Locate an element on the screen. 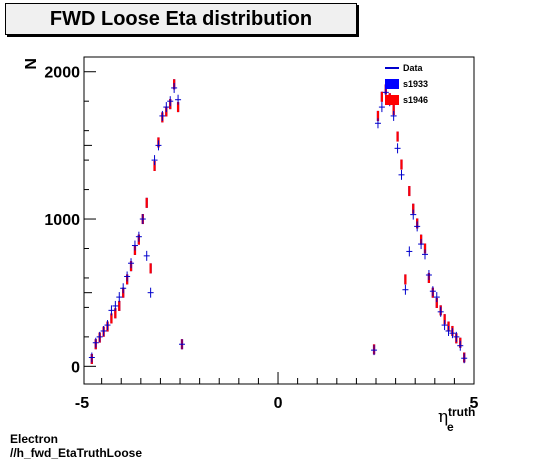  y-axis-label: N is located at coordinates (31, 64).